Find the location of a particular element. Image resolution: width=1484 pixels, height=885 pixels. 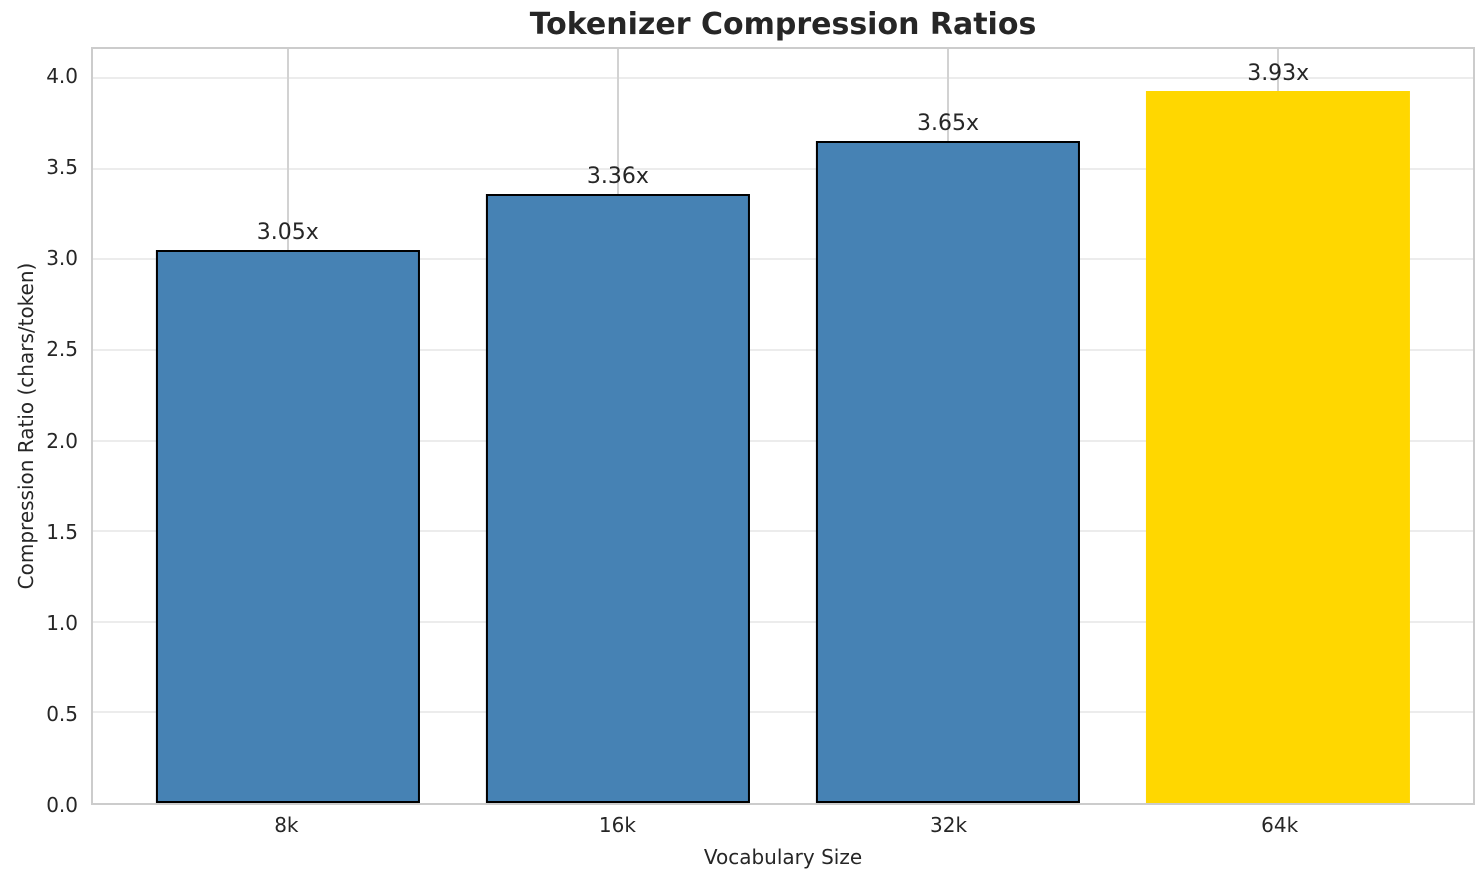

y-axis-tick-label: 1.0 is located at coordinates (62, 622).